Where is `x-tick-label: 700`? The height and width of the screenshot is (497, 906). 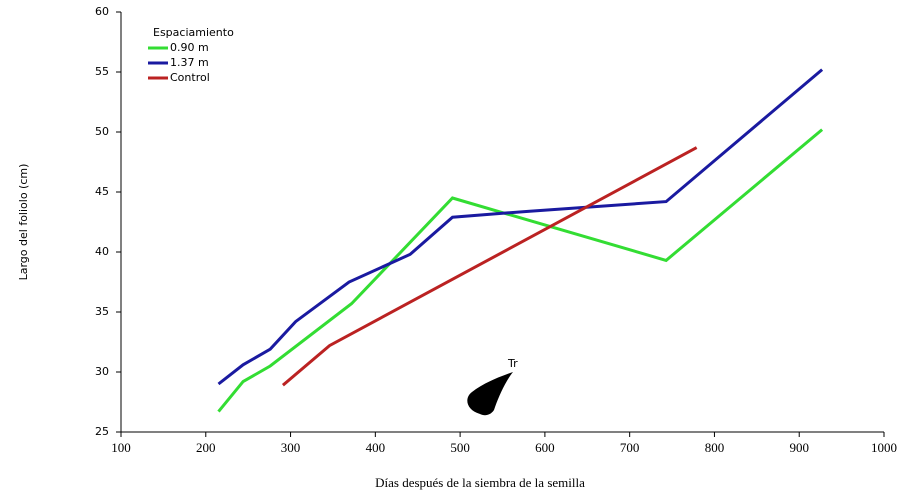 x-tick-label: 700 is located at coordinates (630, 447).